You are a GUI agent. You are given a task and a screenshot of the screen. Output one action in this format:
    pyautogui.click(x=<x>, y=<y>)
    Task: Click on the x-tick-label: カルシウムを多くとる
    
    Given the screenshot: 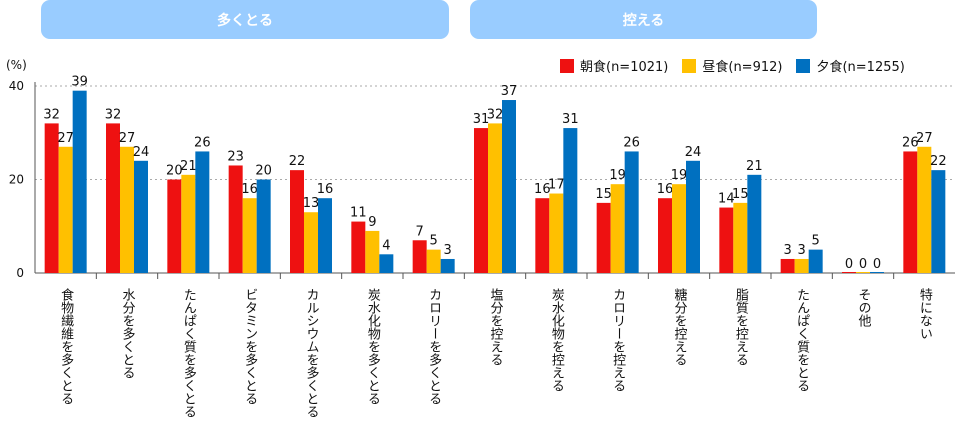 What is the action you would take?
    pyautogui.click(x=312, y=353)
    